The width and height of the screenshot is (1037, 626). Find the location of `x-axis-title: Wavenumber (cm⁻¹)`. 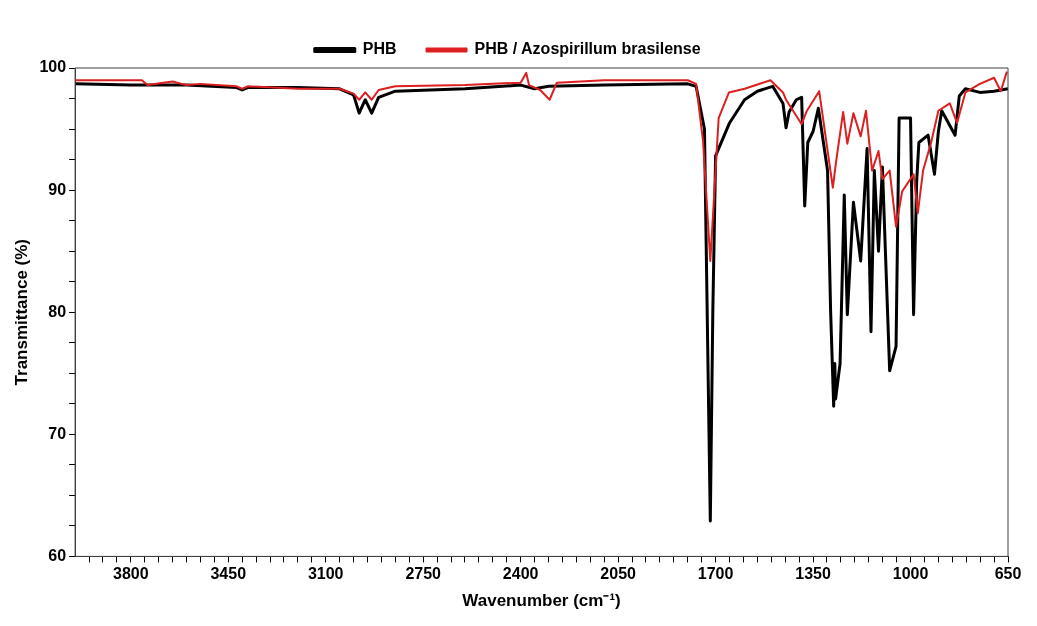

x-axis-title: Wavenumber (cm⁻¹) is located at coordinates (541, 601).